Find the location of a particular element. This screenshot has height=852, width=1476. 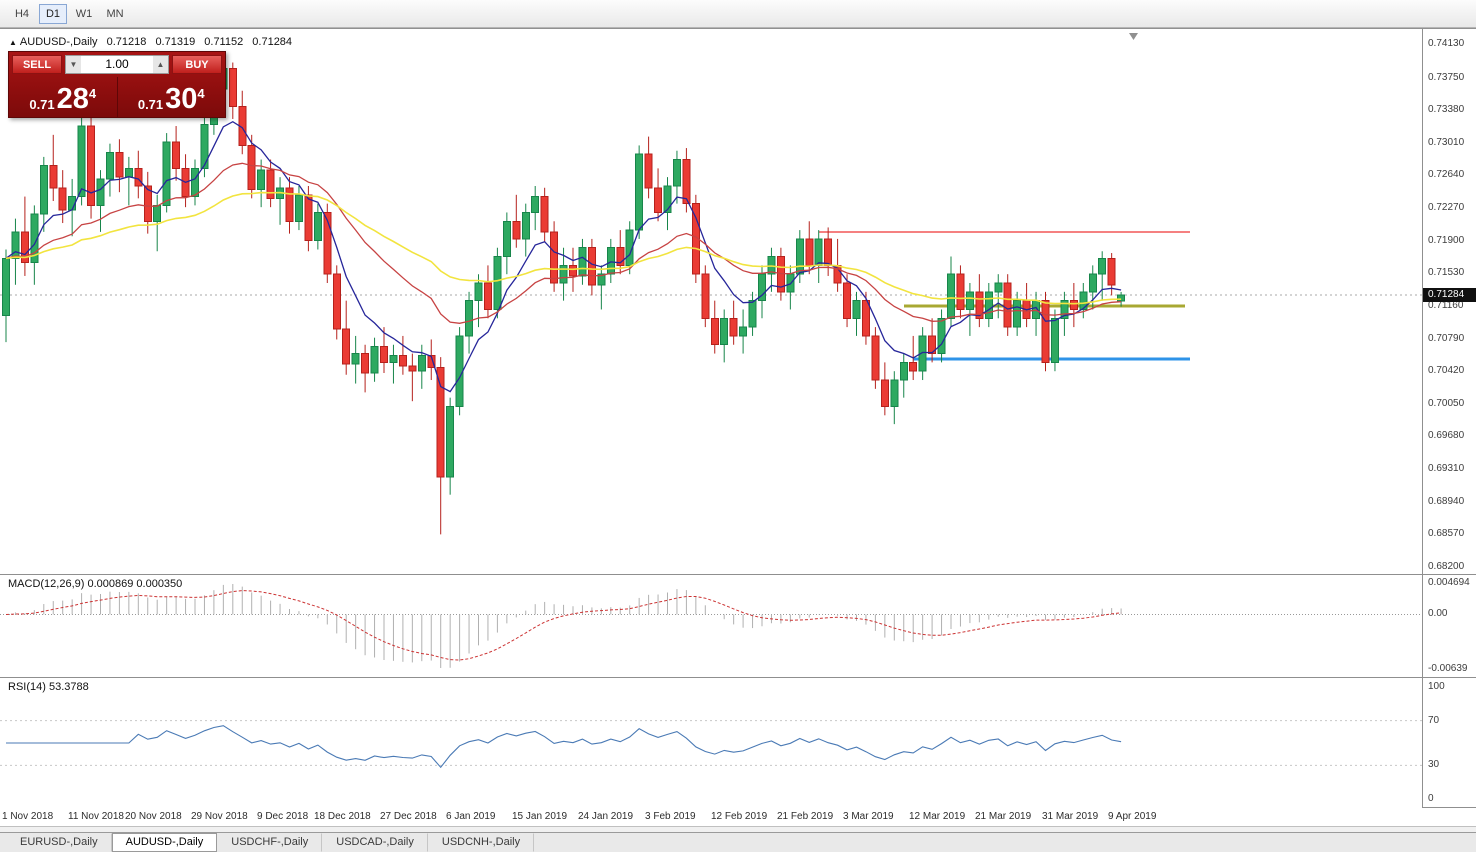

date-axis-label: 31 Mar 2019 is located at coordinates (1070, 816).